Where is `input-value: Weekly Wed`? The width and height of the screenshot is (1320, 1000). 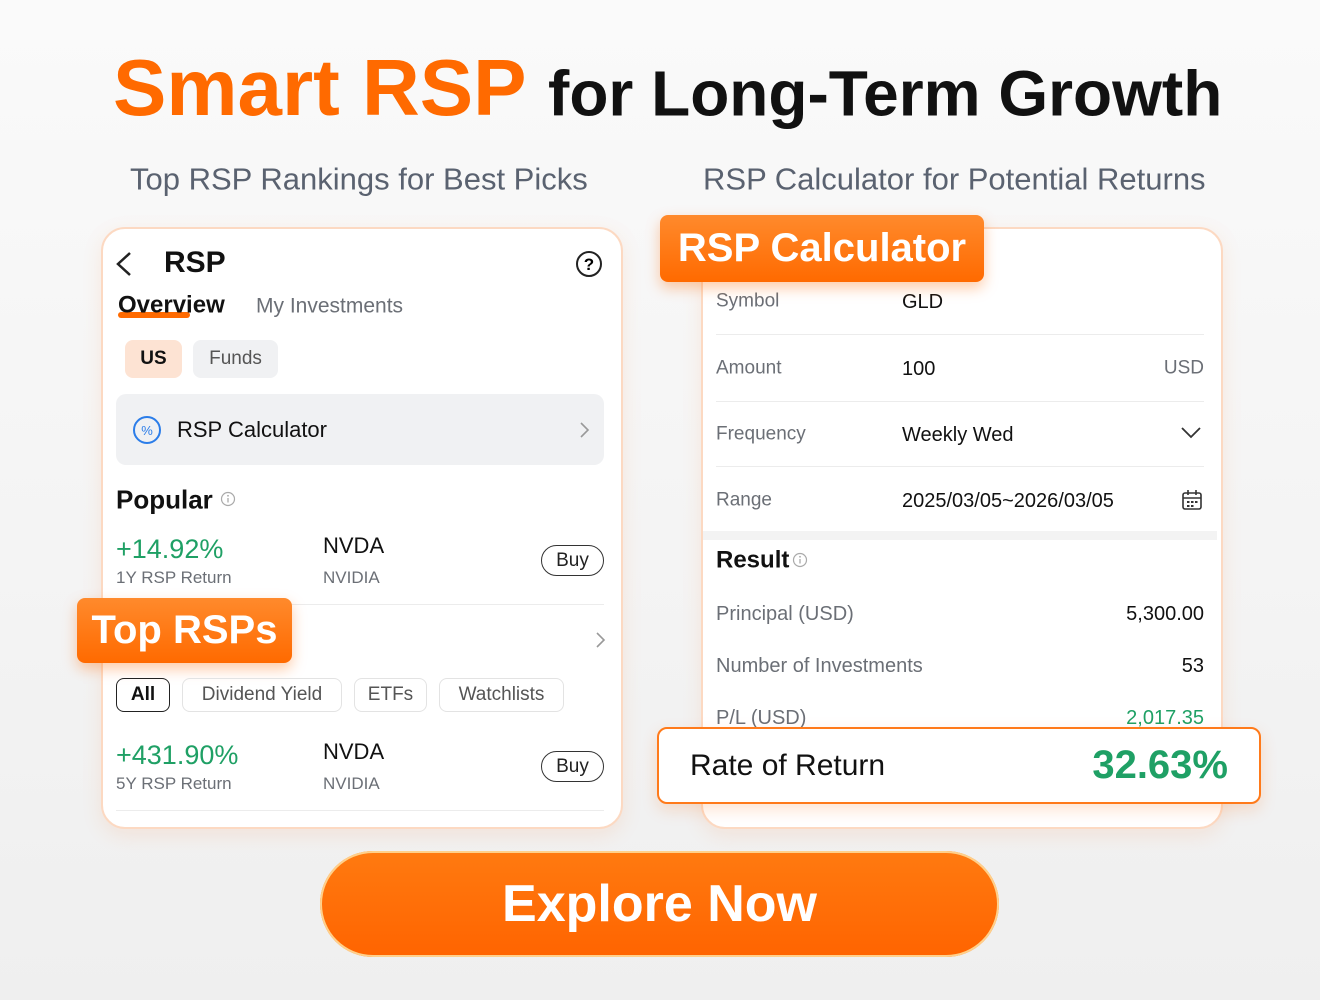
input-value: Weekly Wed is located at coordinates (958, 435).